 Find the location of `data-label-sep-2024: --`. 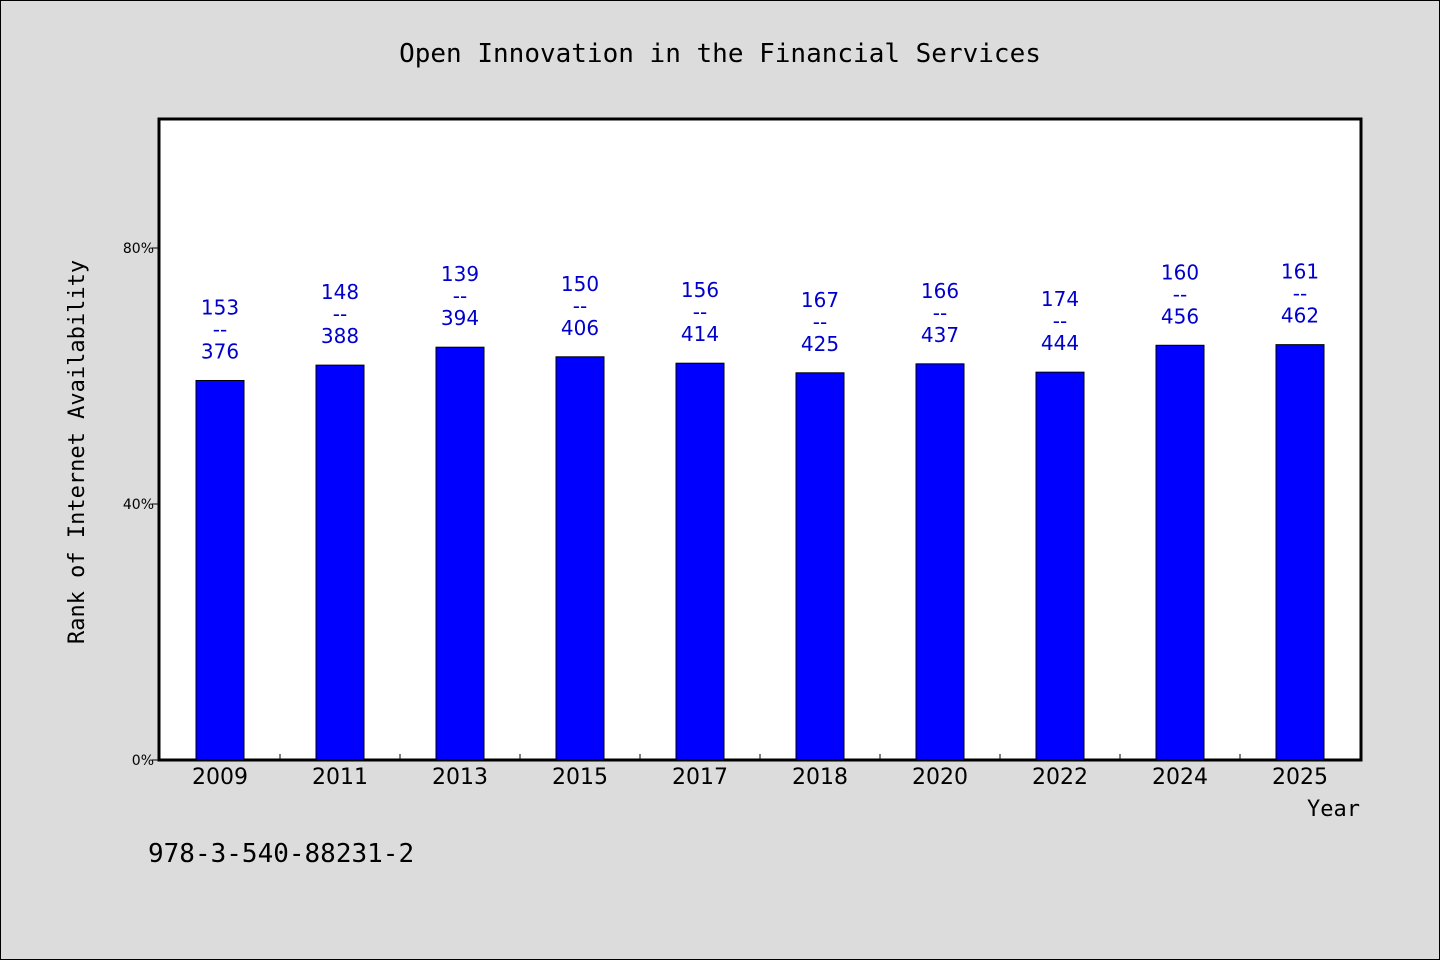

data-label-sep-2024: -- is located at coordinates (1180, 294).